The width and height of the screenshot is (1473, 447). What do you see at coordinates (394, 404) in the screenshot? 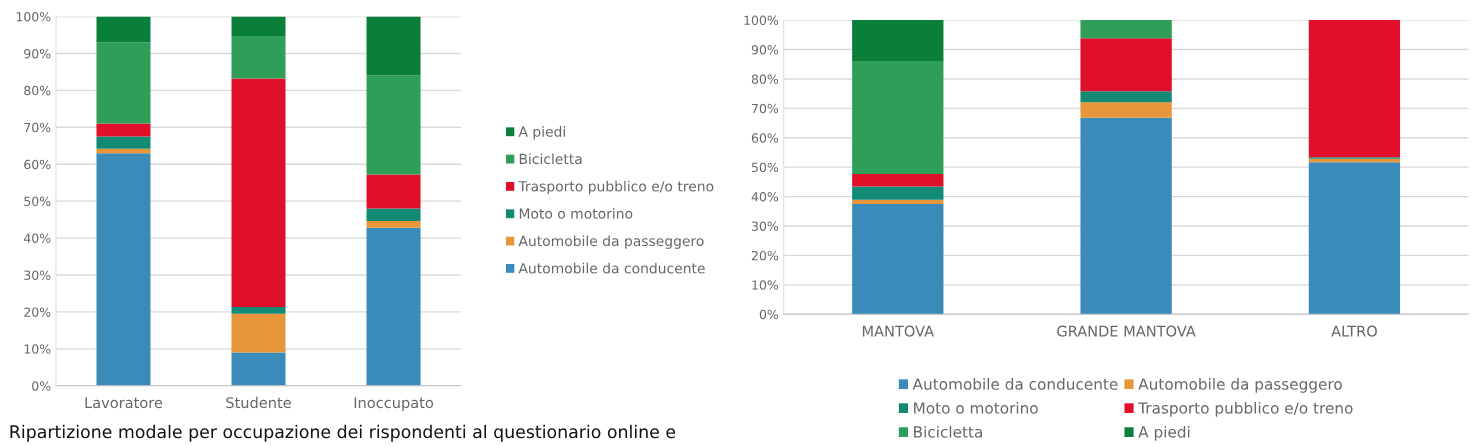
I see `x-tick-label: Inoccupato` at bounding box center [394, 404].